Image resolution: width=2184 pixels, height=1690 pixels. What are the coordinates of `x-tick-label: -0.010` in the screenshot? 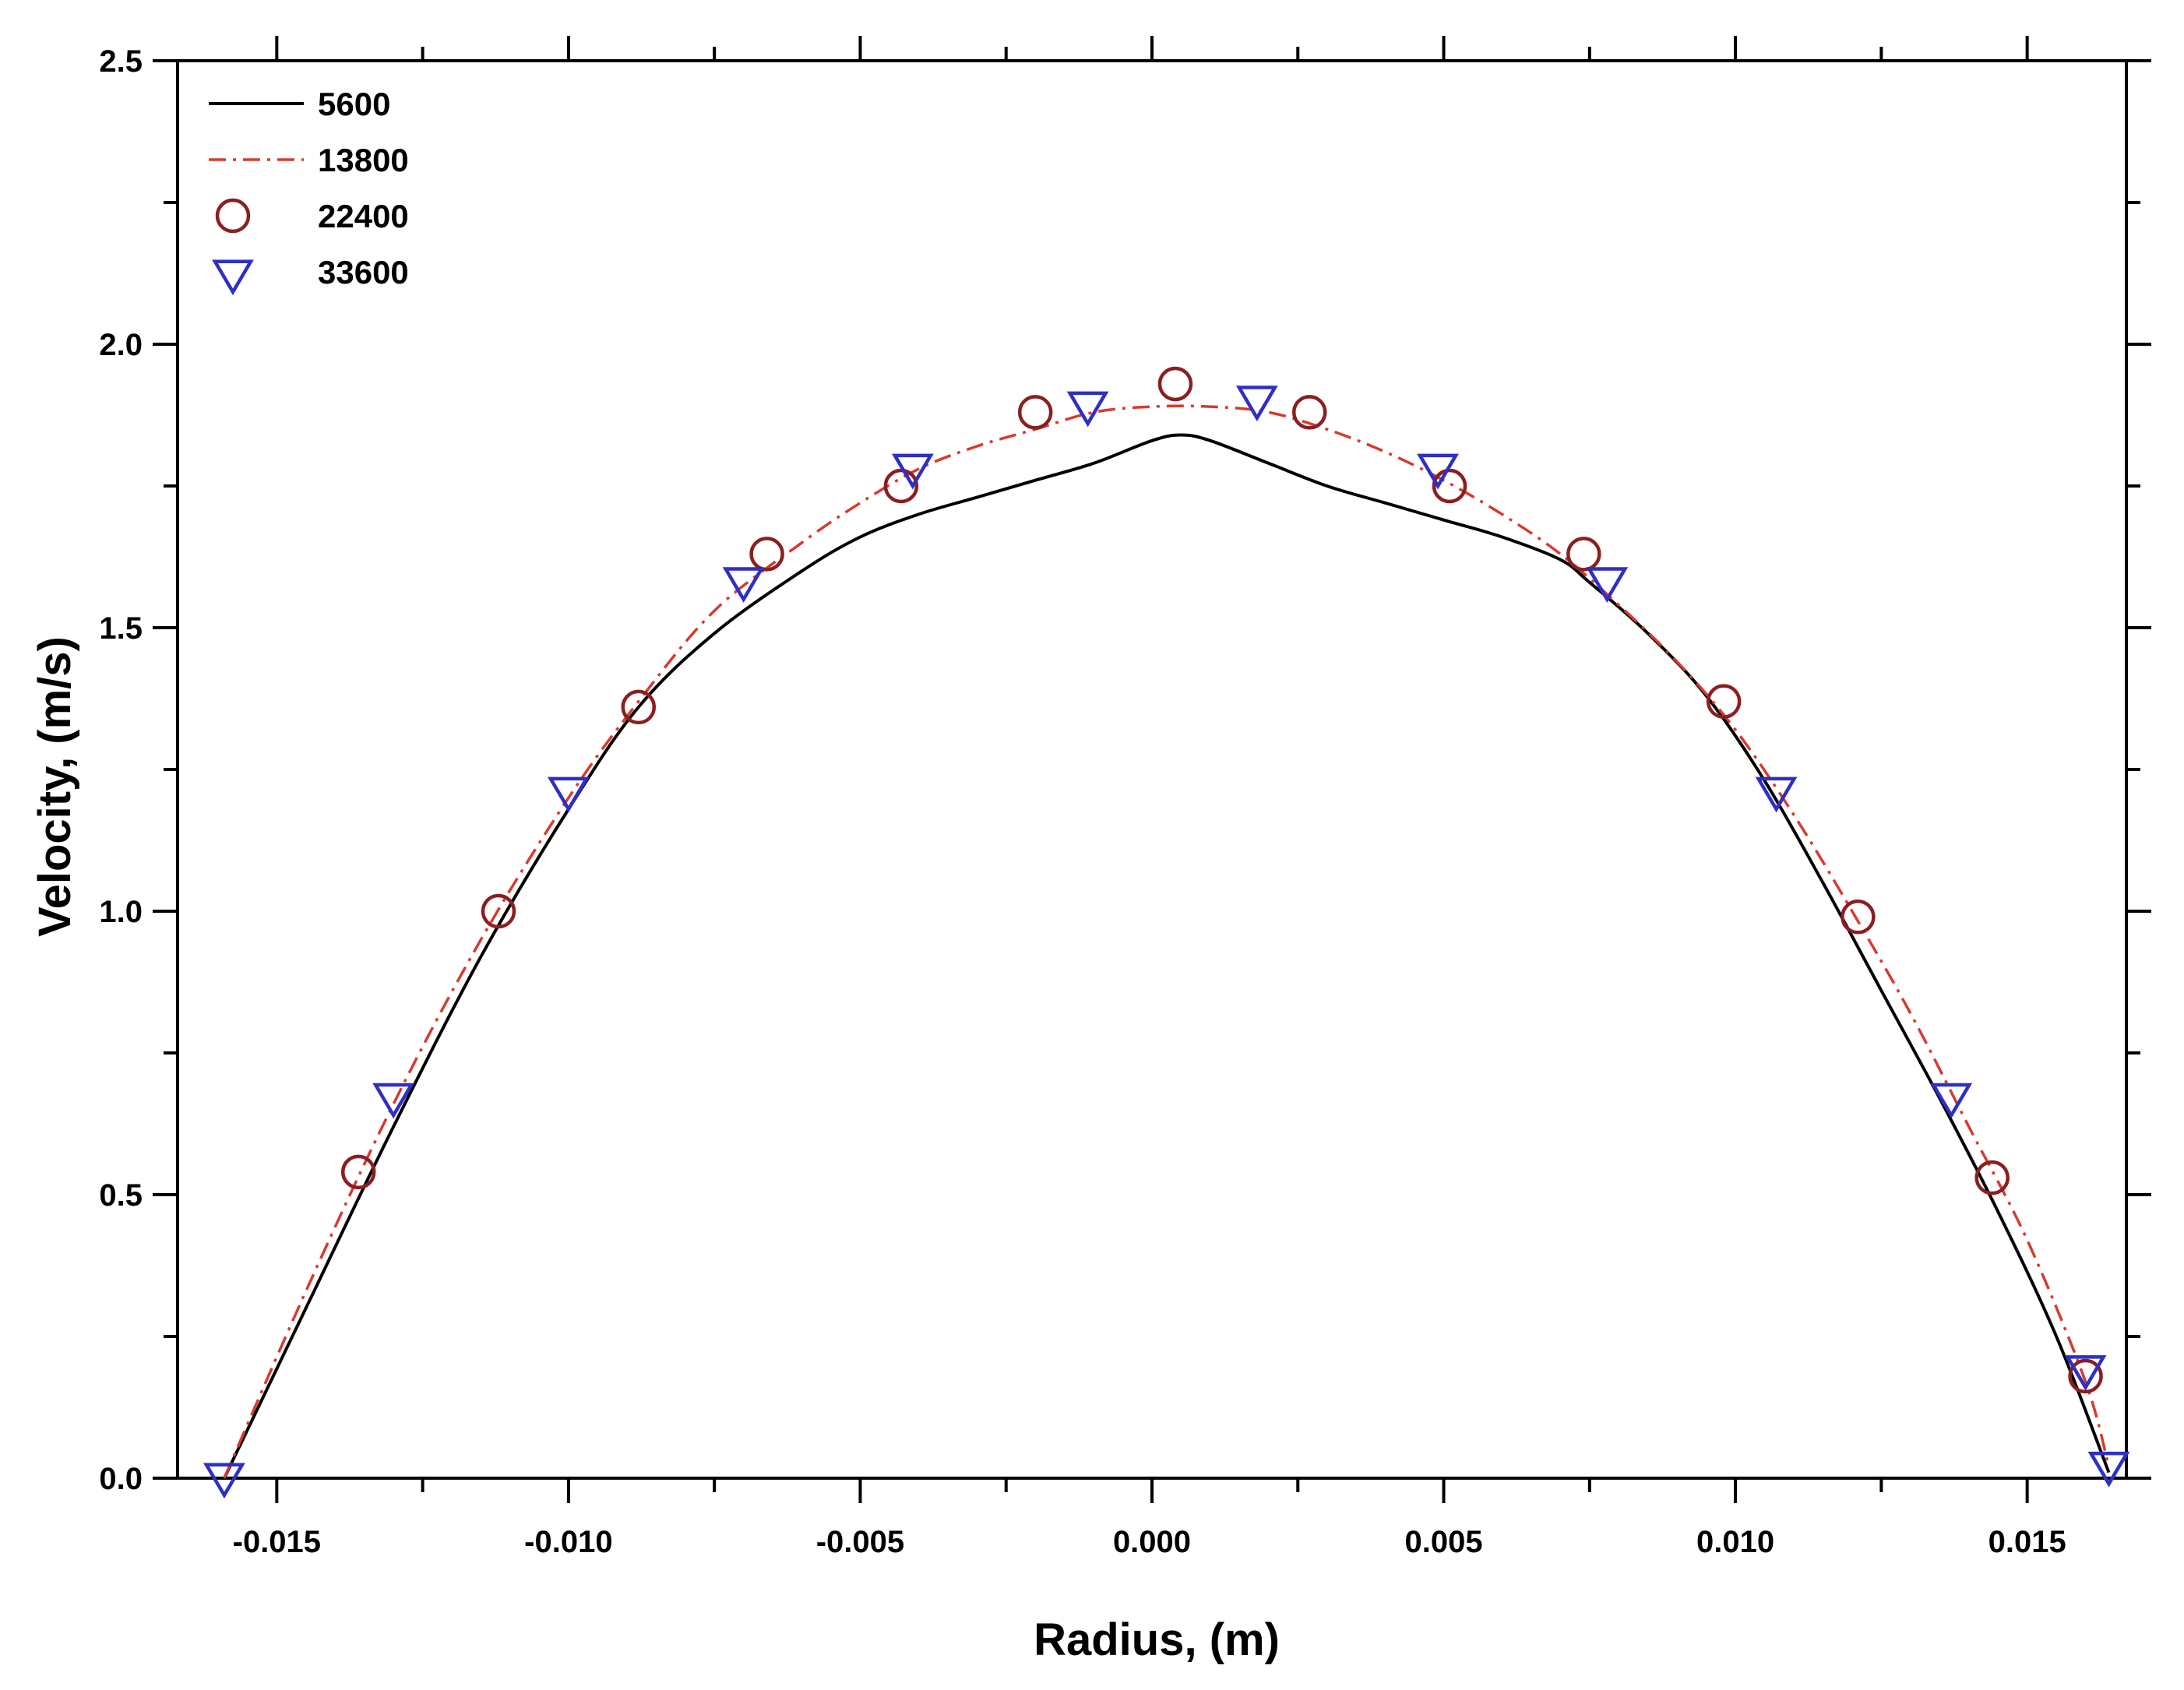 It's located at (568, 1542).